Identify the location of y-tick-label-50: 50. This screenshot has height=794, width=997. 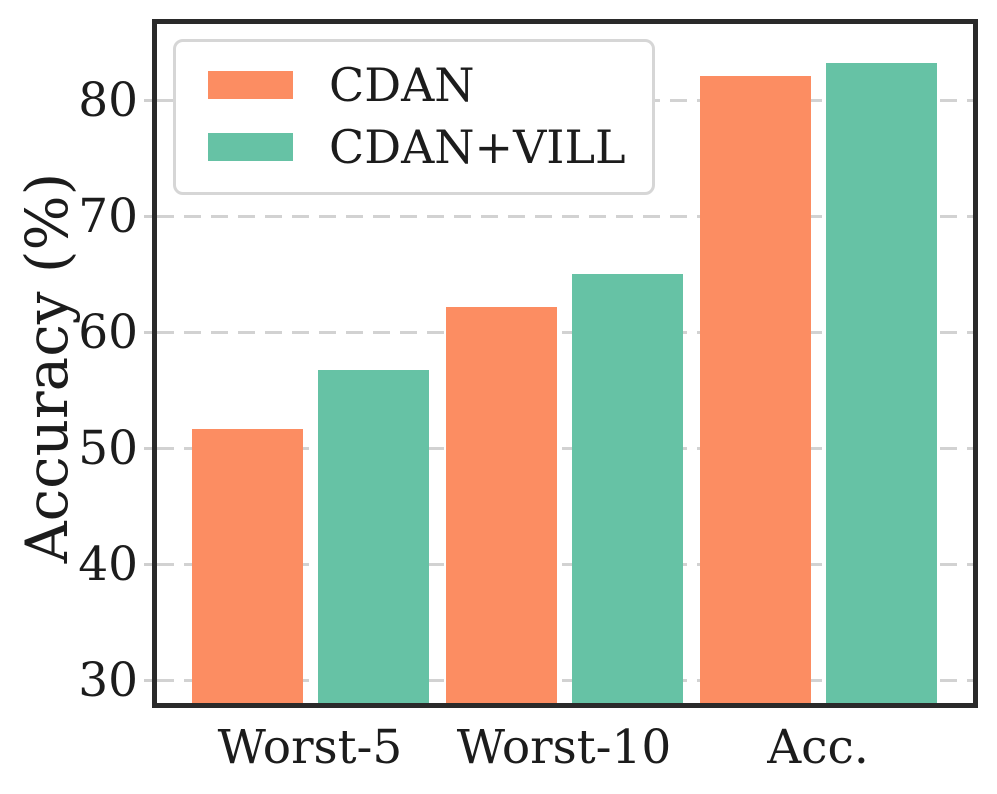
(108, 449).